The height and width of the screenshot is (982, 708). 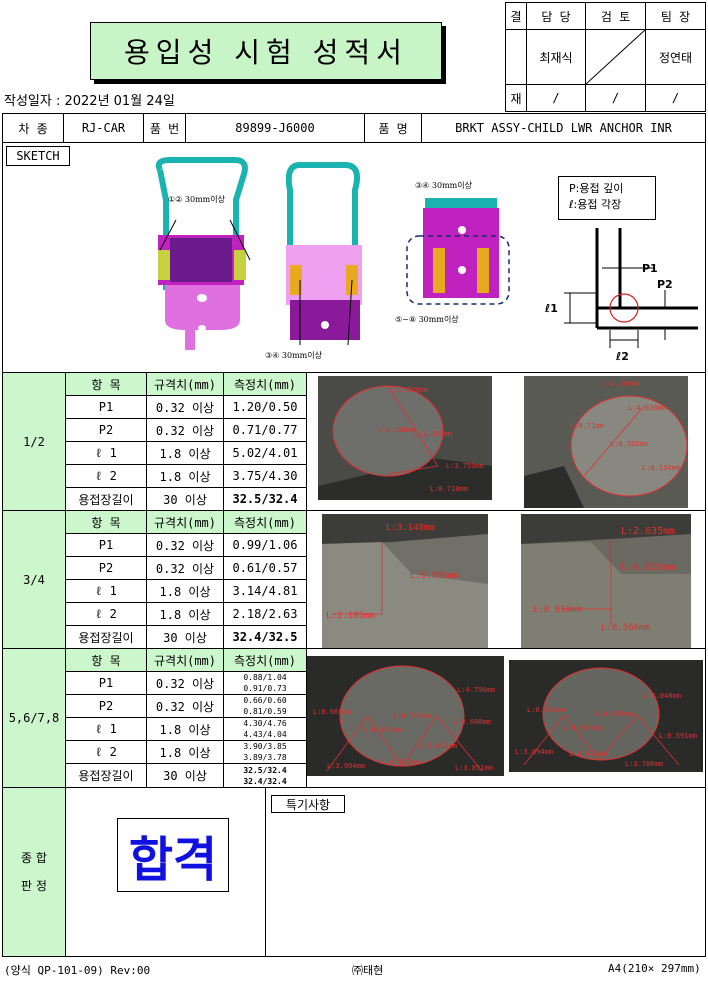 What do you see at coordinates (265, 723) in the screenshot?
I see `meas-line: 4.30/4.76` at bounding box center [265, 723].